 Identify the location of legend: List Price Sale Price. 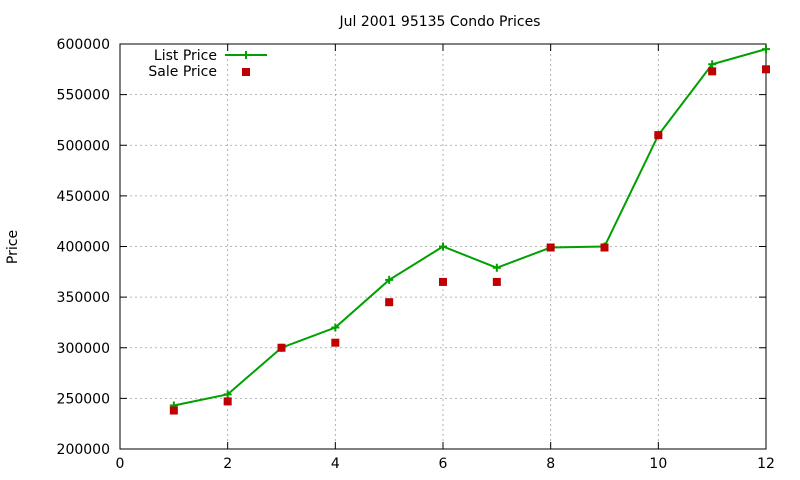
(207, 64).